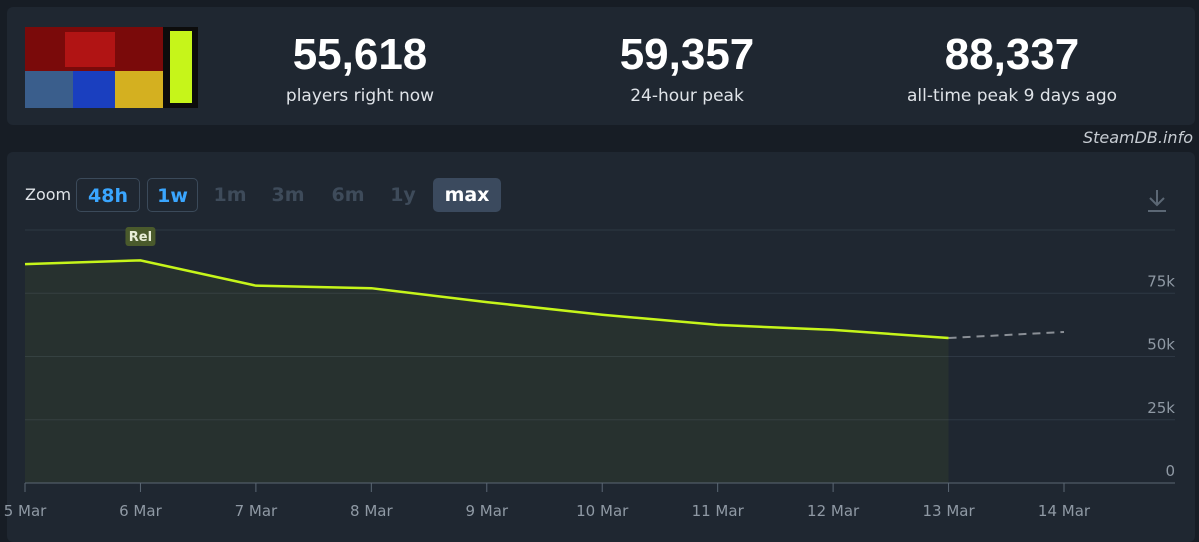 Image resolution: width=1199 pixels, height=542 pixels. I want to click on stat-value: 55,618, so click(360, 54).